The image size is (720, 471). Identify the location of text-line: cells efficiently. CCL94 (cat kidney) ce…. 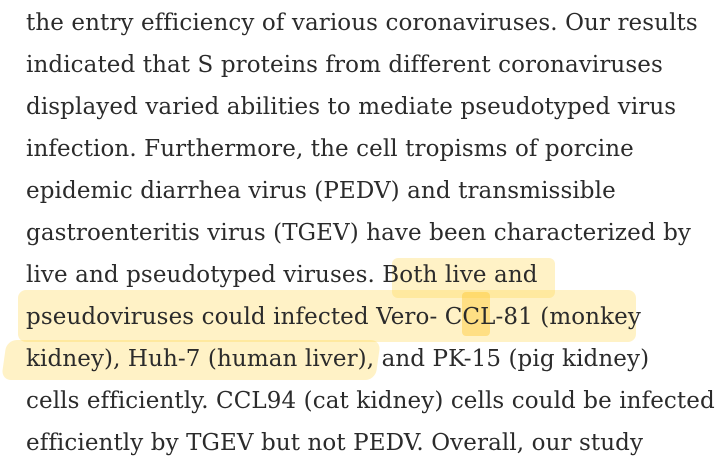
(370, 401).